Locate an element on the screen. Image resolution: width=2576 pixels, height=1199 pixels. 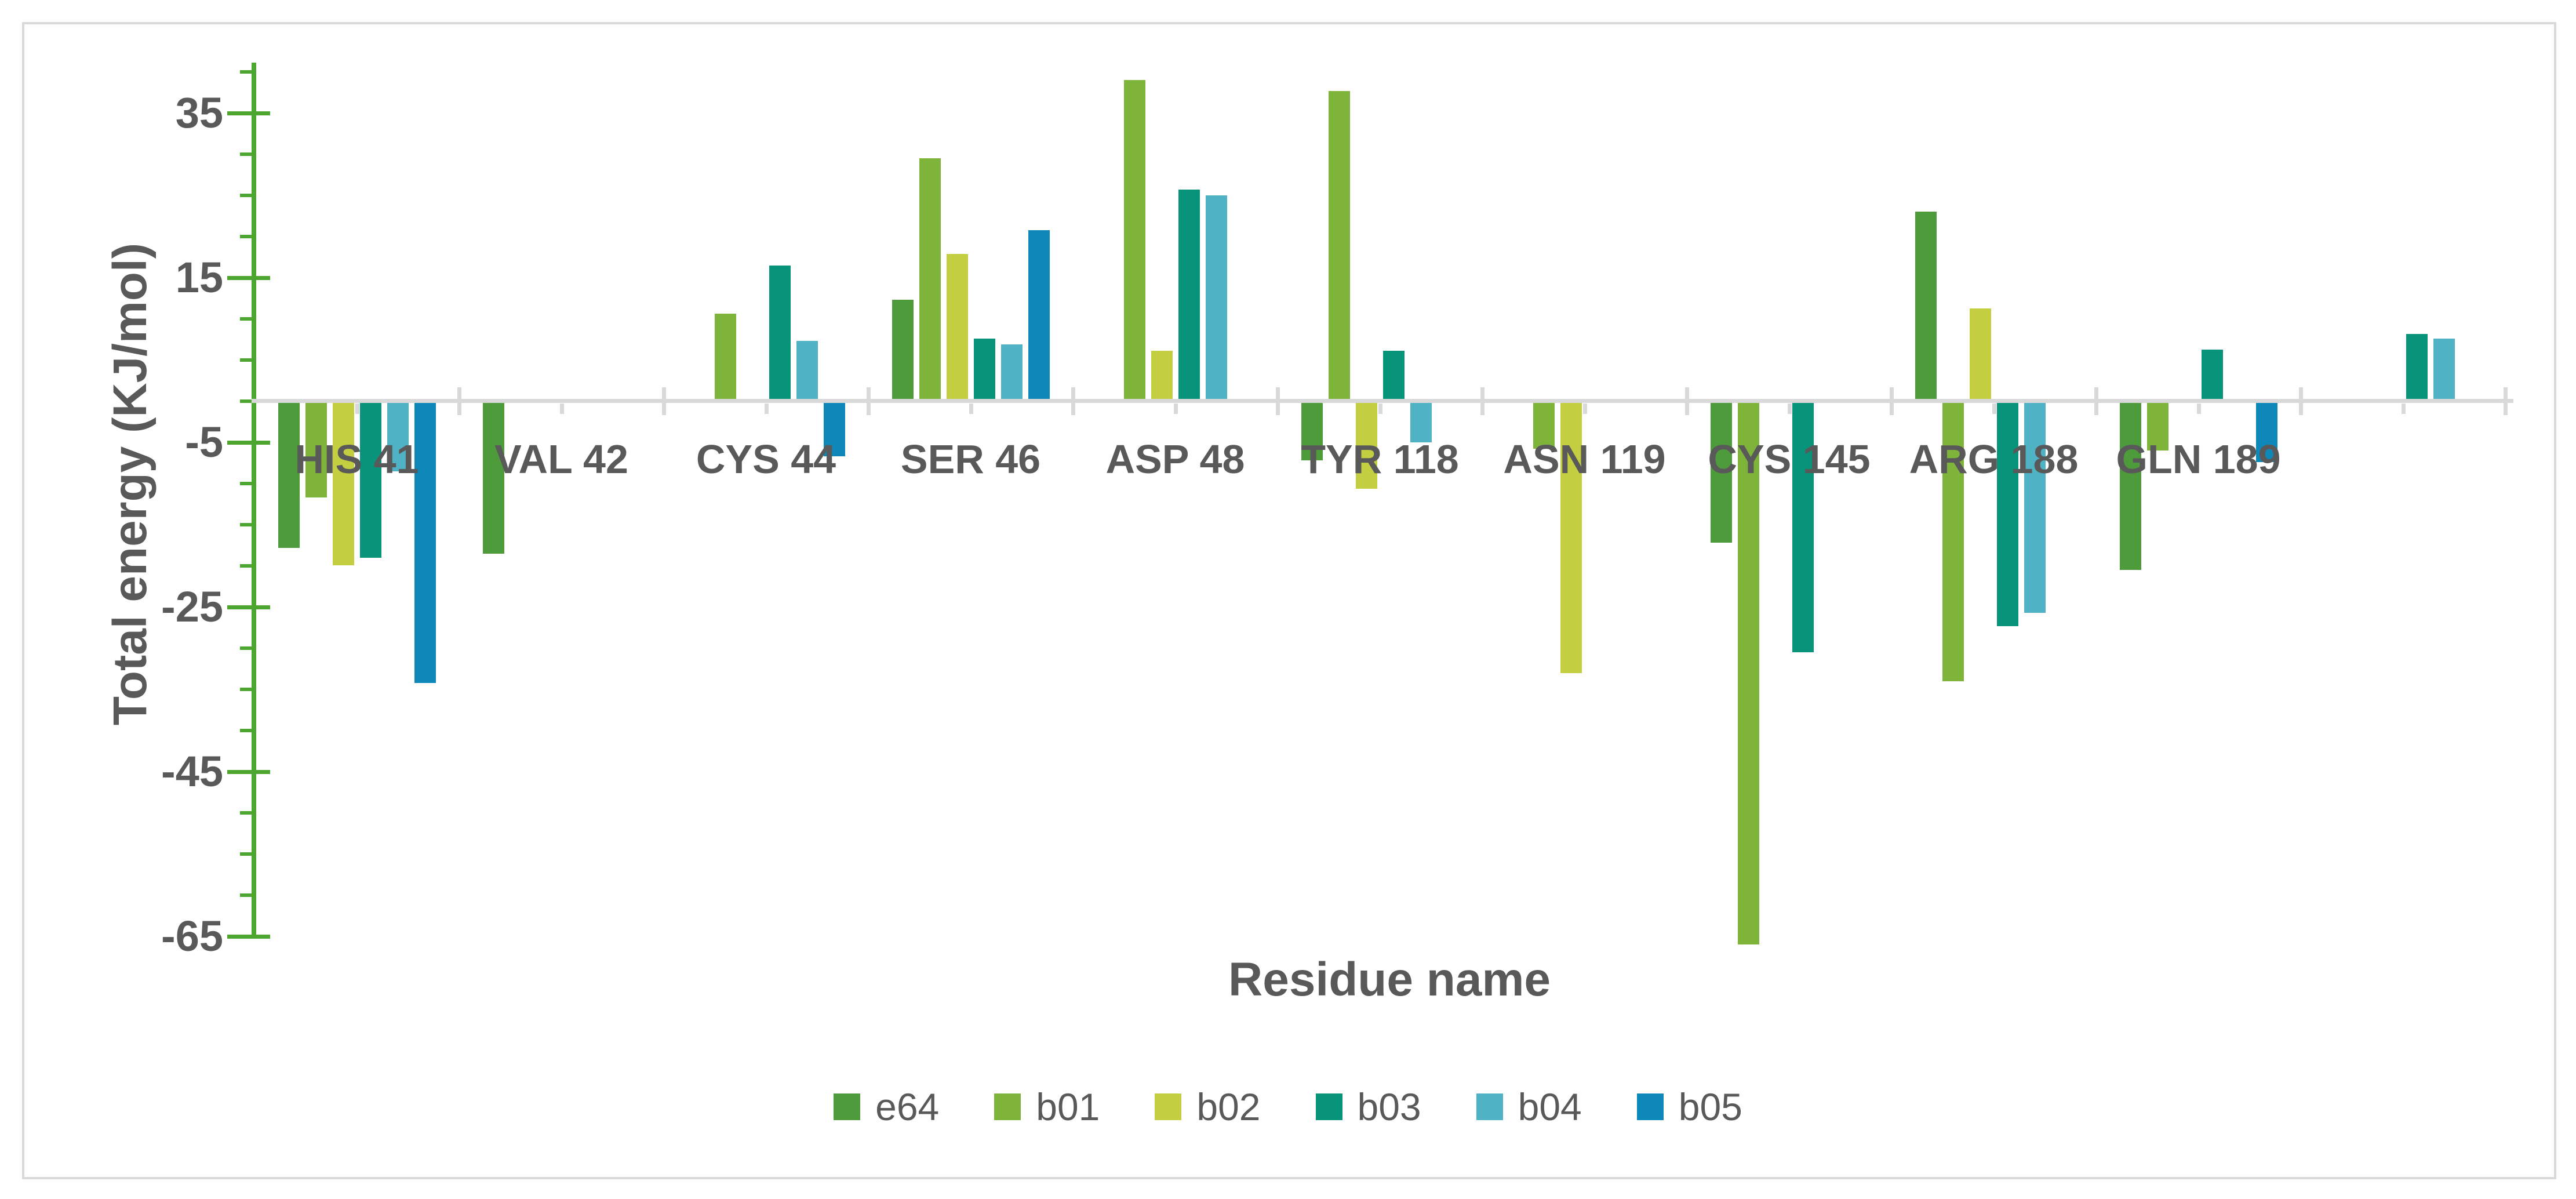
bar-b04-ARG 188 is located at coordinates (2035, 507).